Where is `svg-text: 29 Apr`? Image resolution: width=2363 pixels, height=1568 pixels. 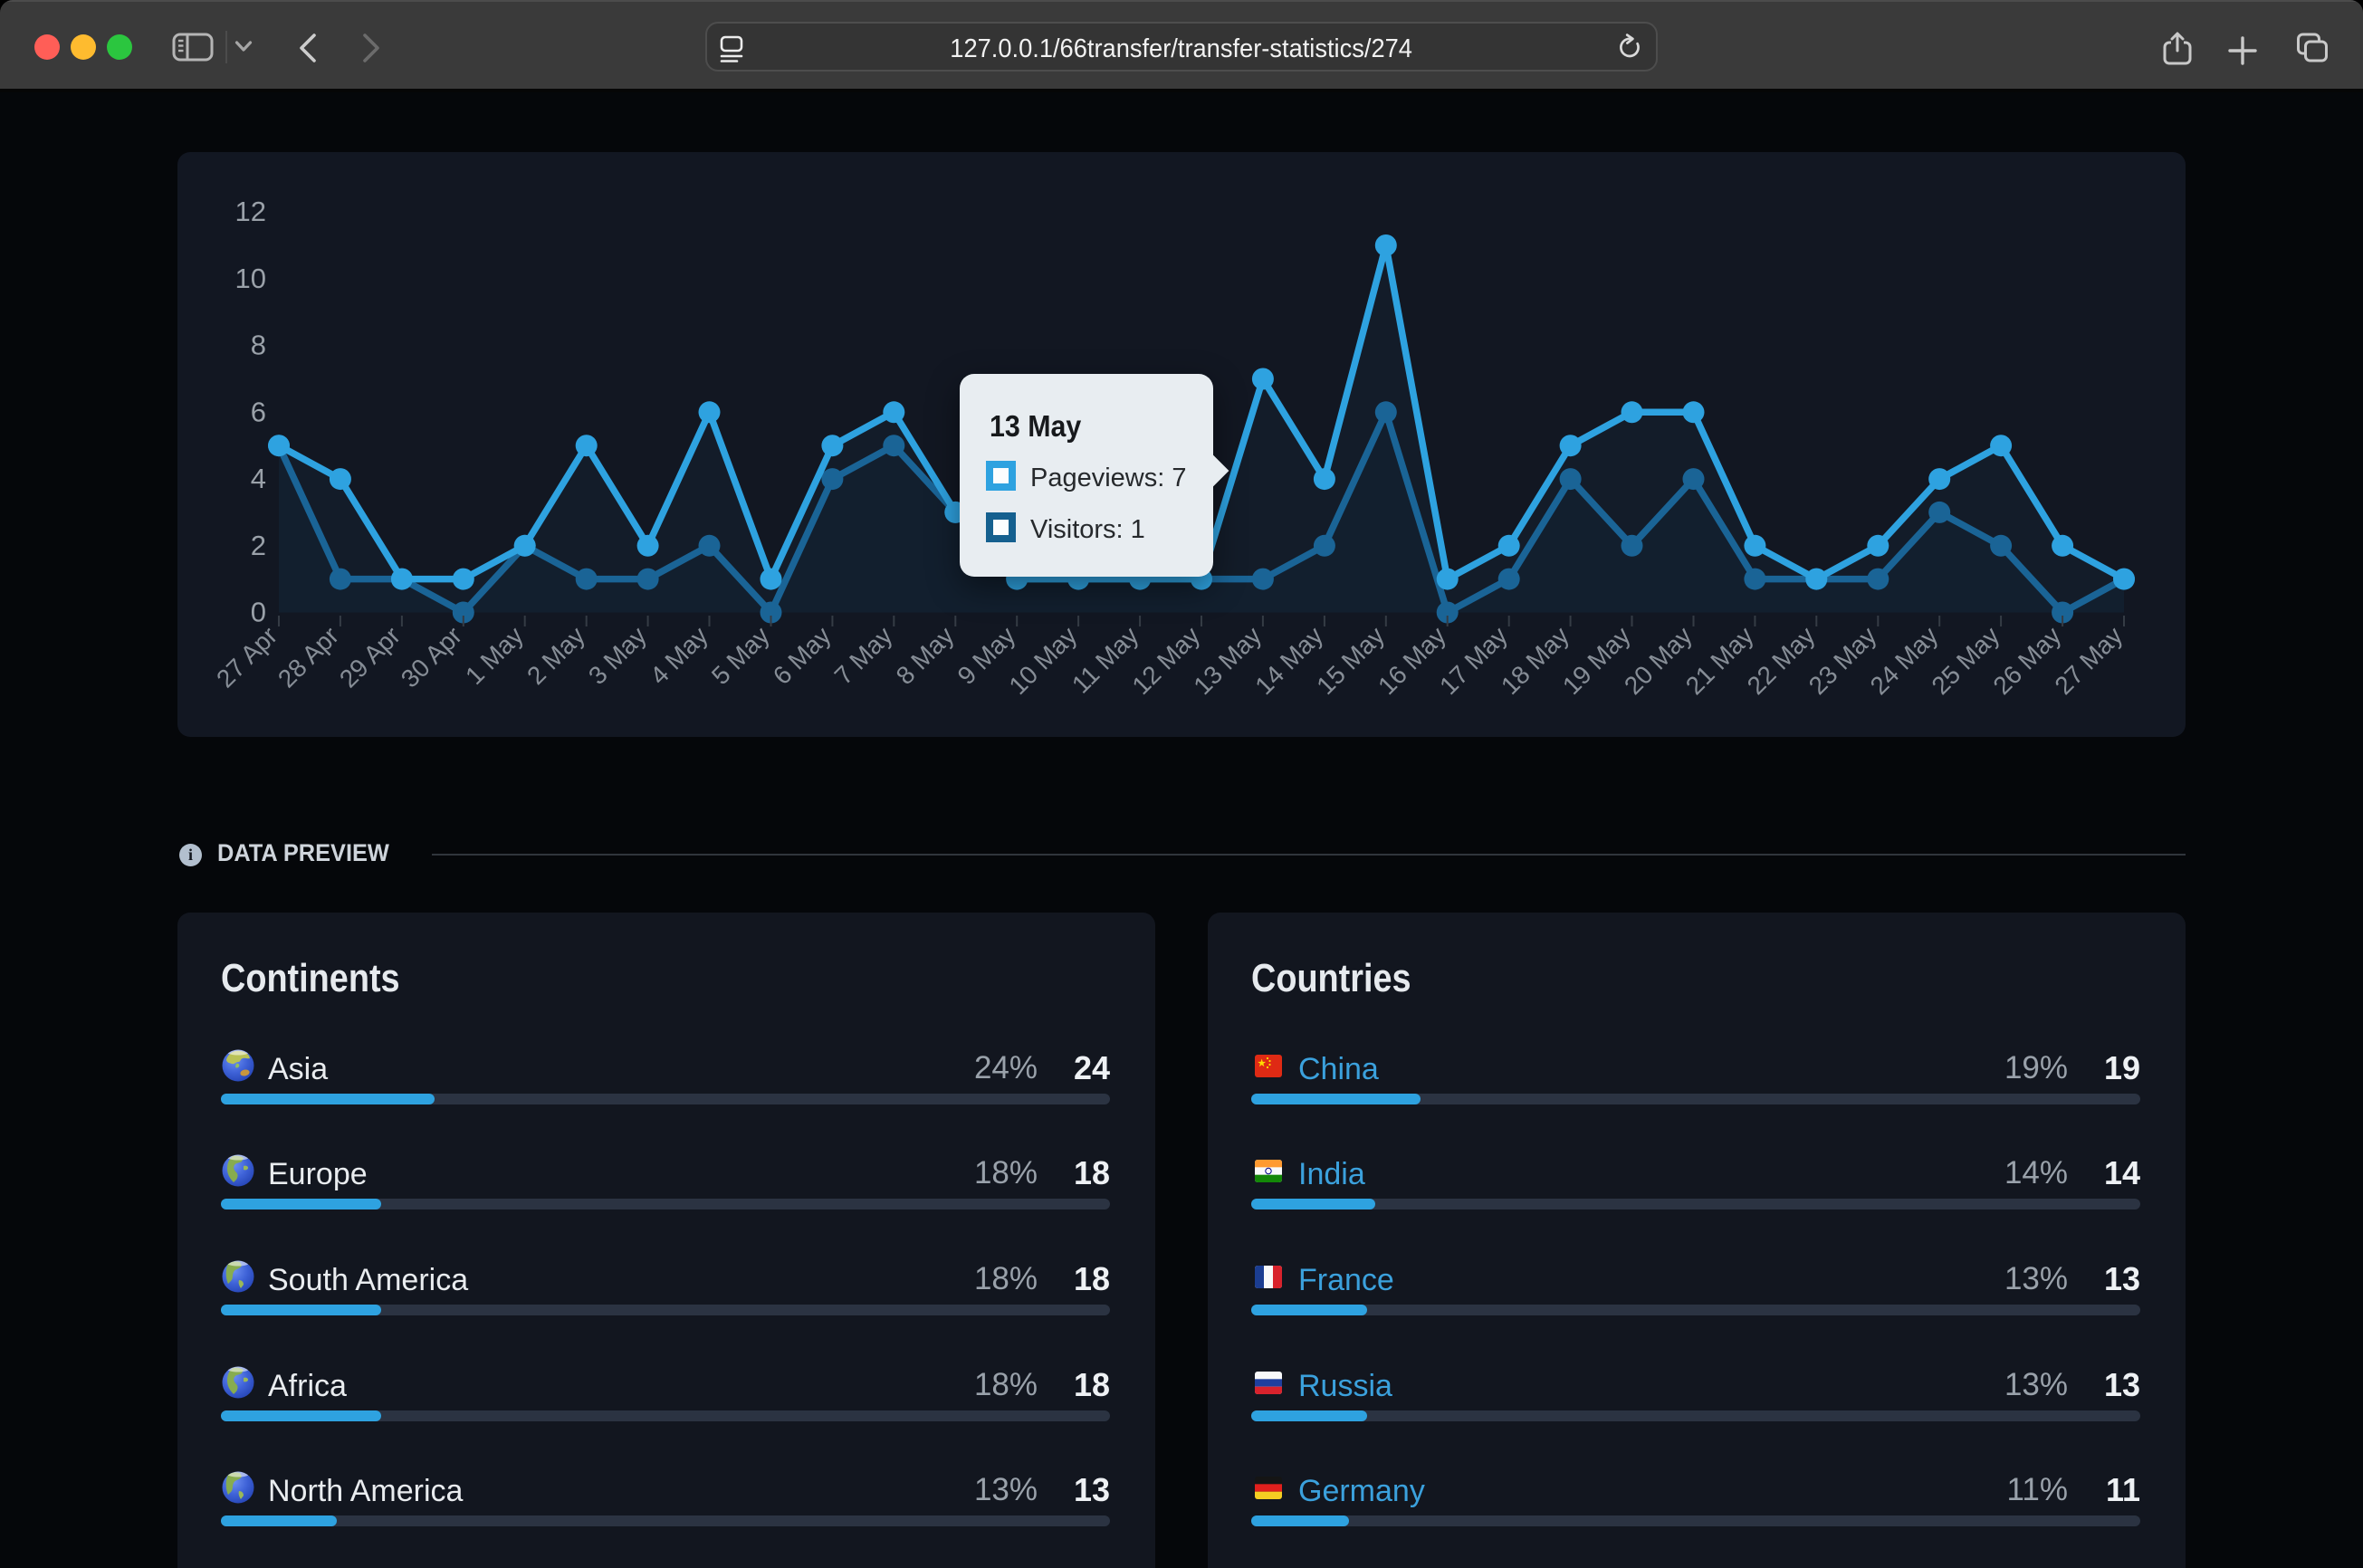 svg-text: 29 Apr is located at coordinates (370, 657).